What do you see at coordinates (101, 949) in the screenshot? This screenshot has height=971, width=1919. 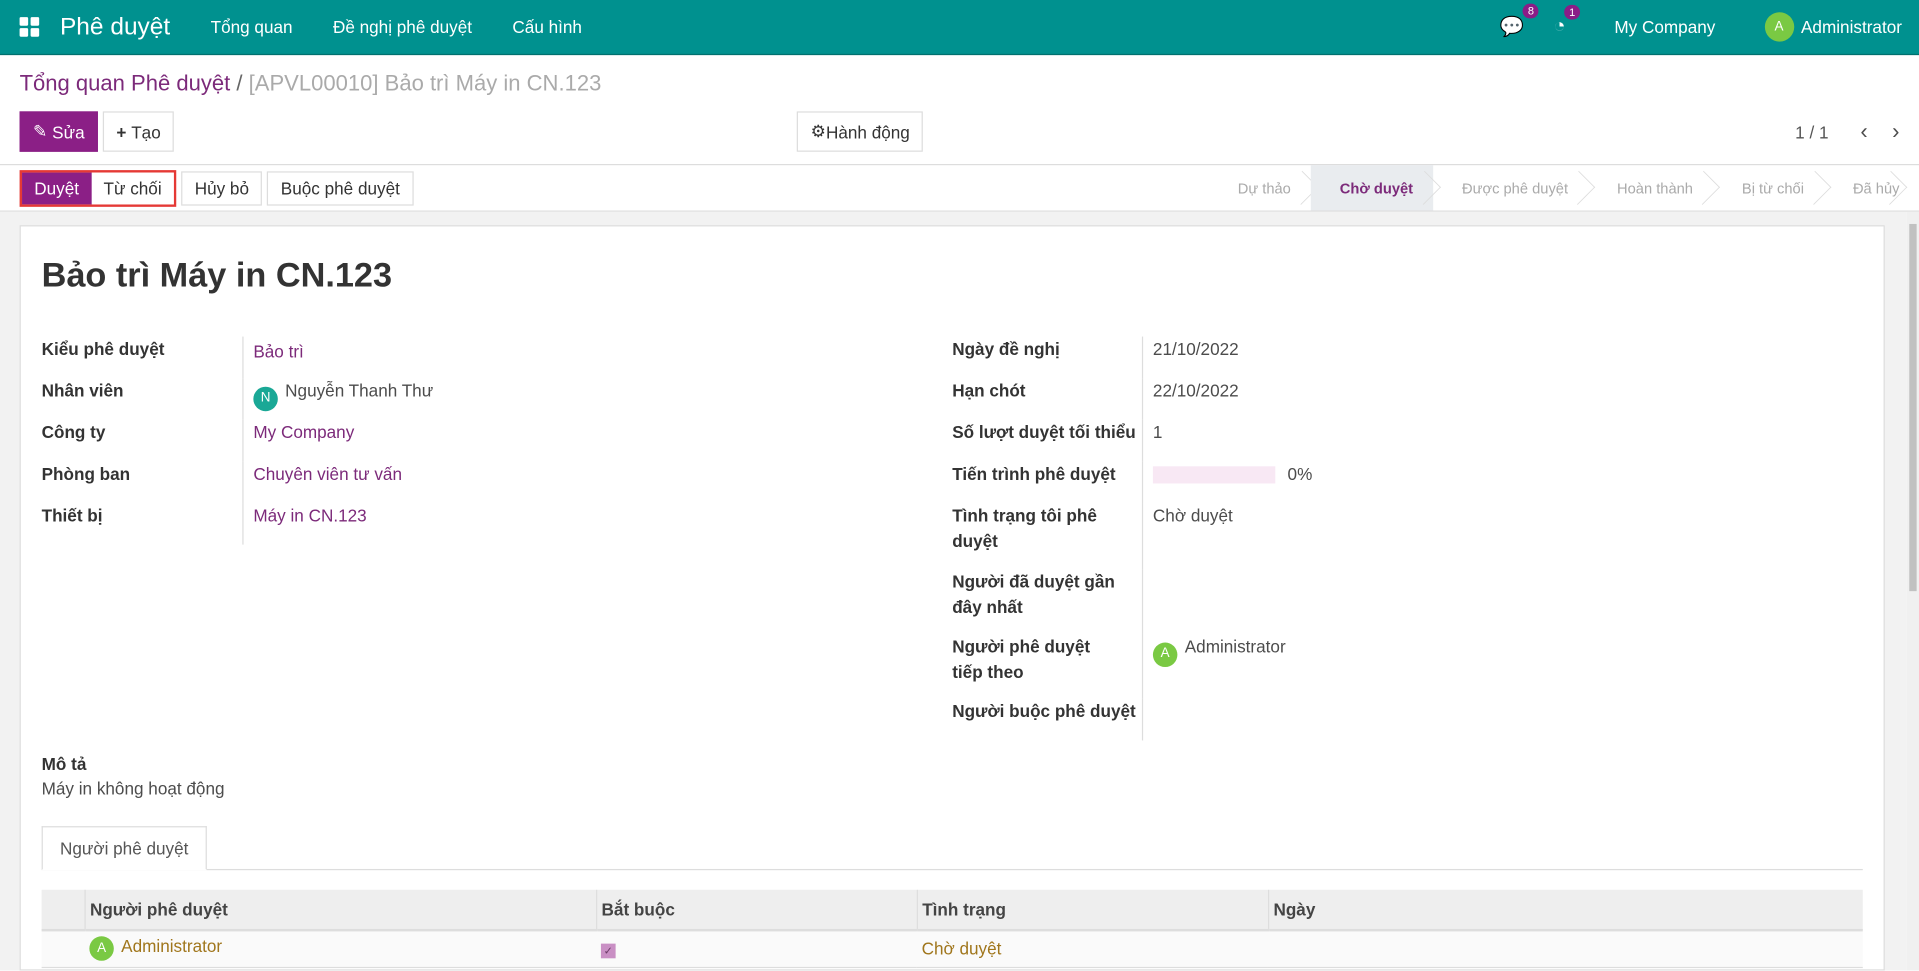 I see `approver-avatar: A` at bounding box center [101, 949].